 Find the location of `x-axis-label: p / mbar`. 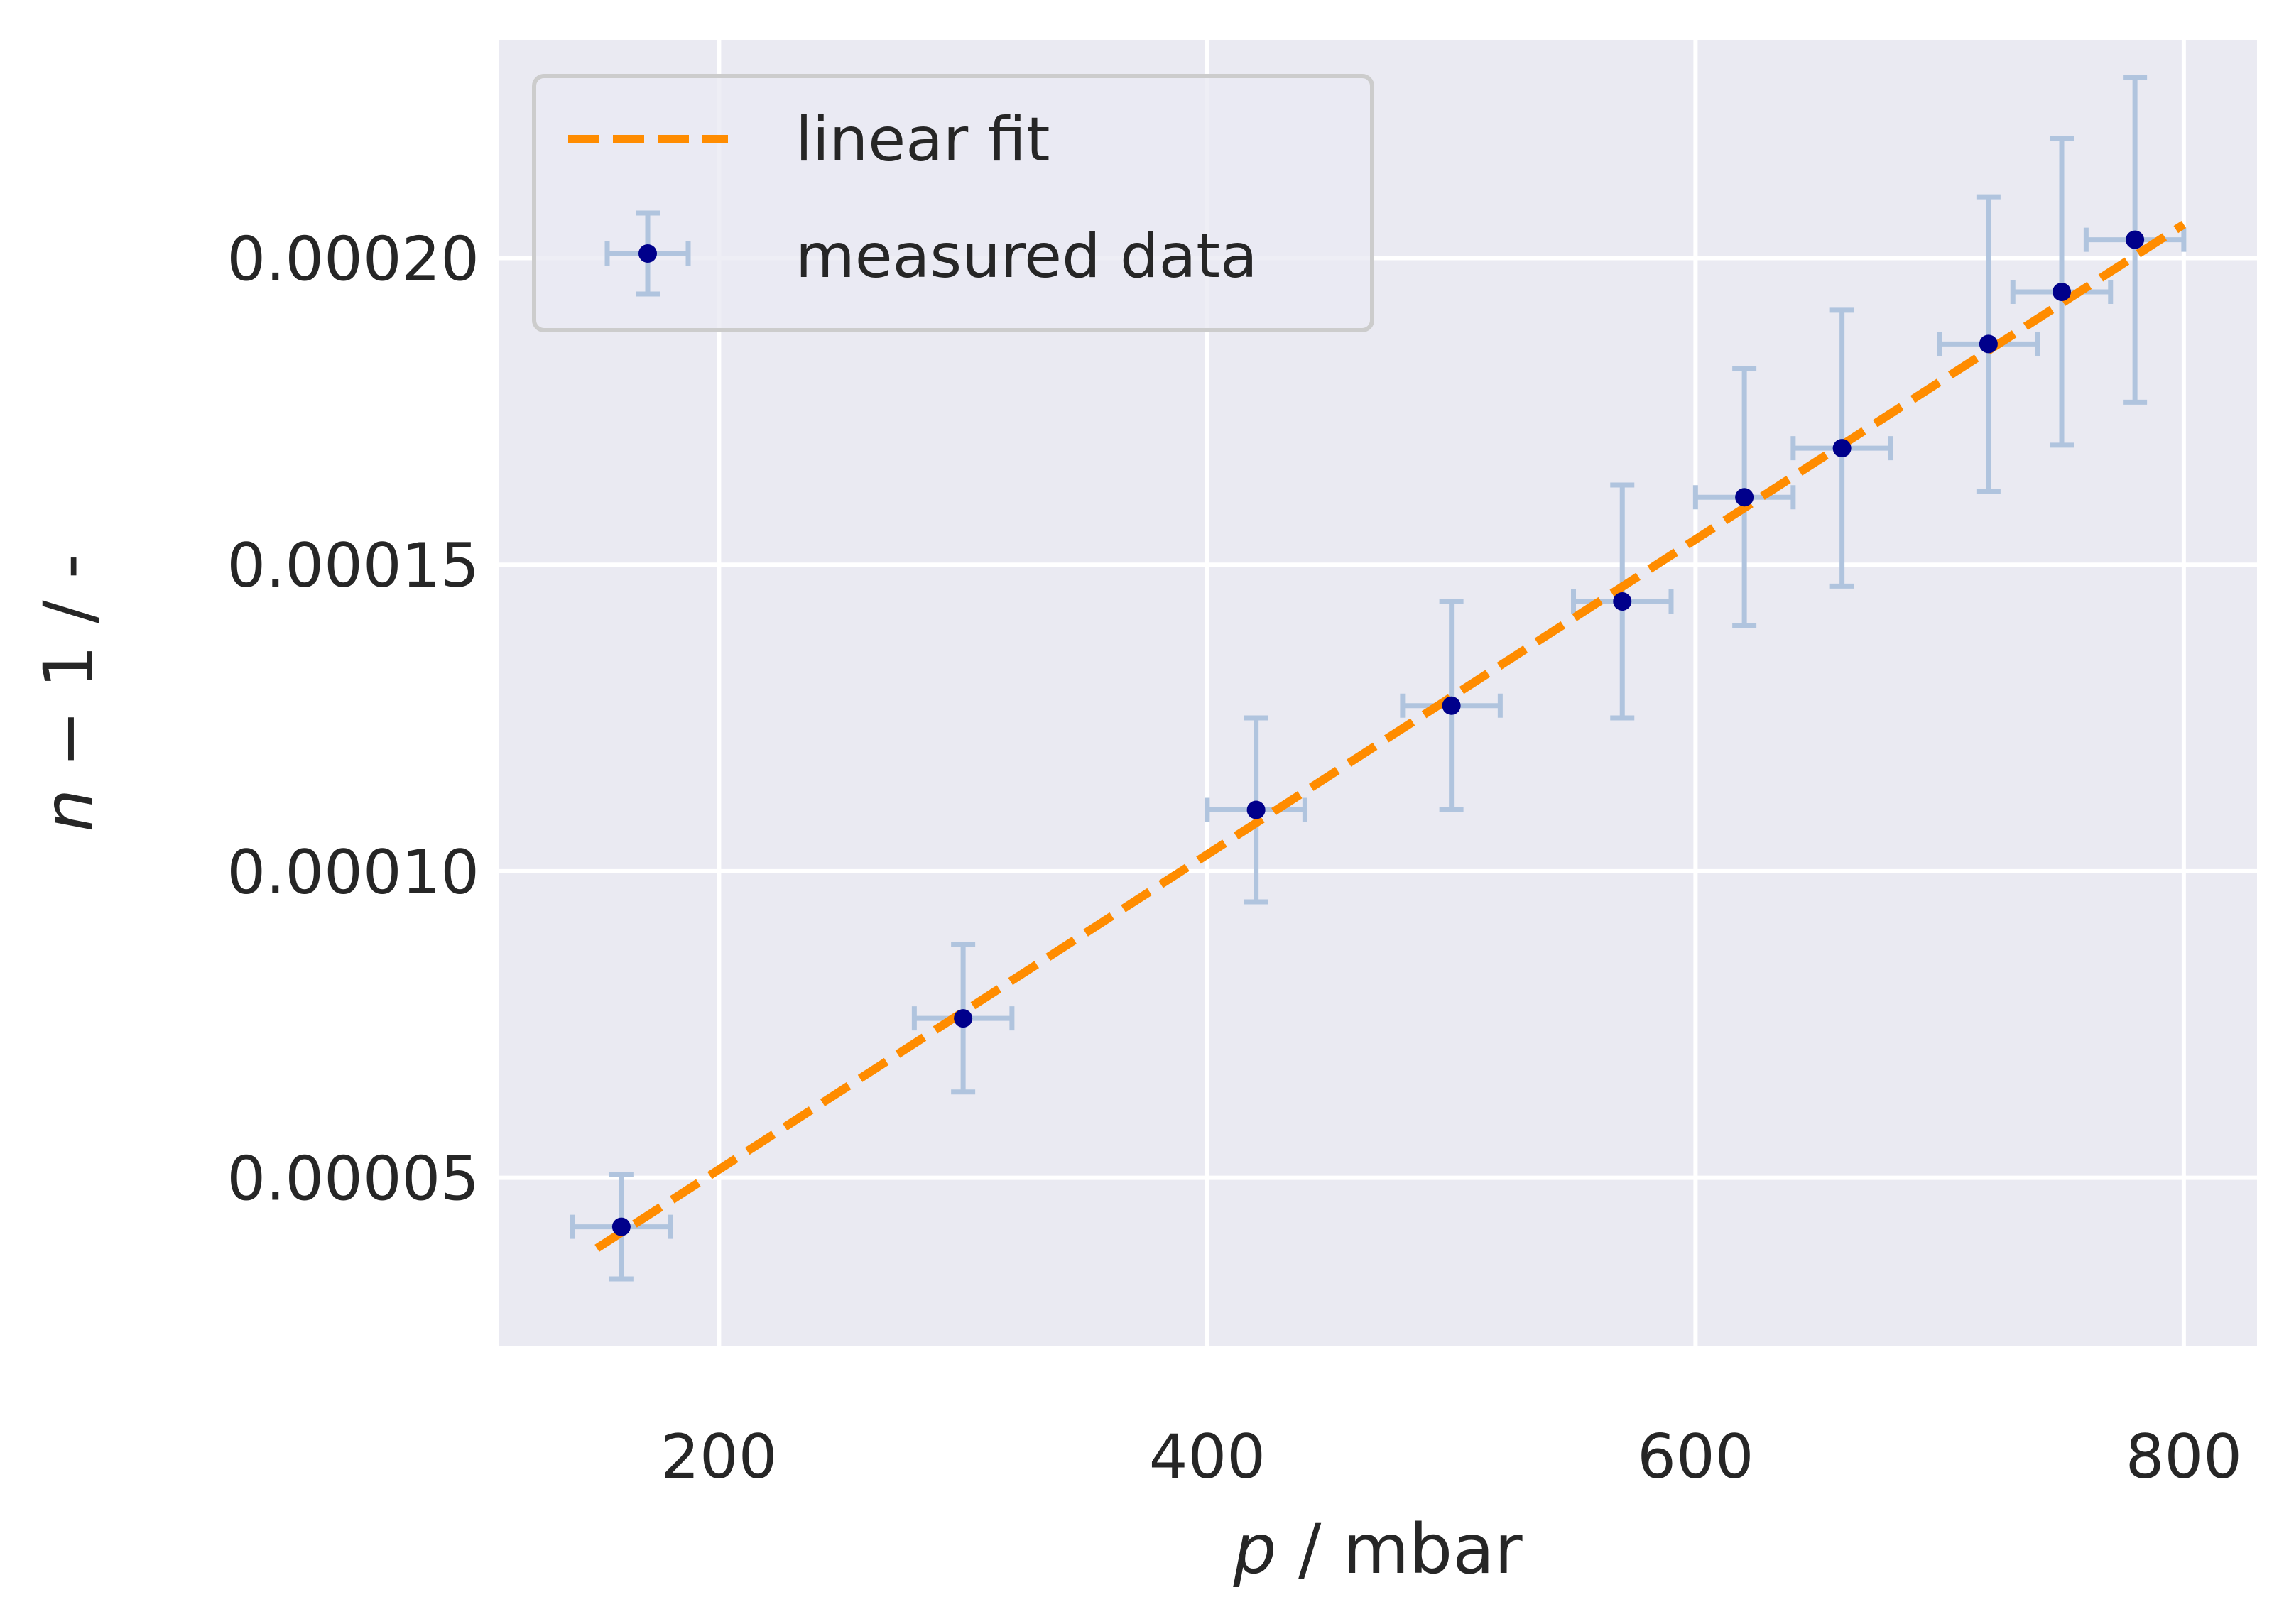

x-axis-label: p / mbar is located at coordinates (1377, 1549).